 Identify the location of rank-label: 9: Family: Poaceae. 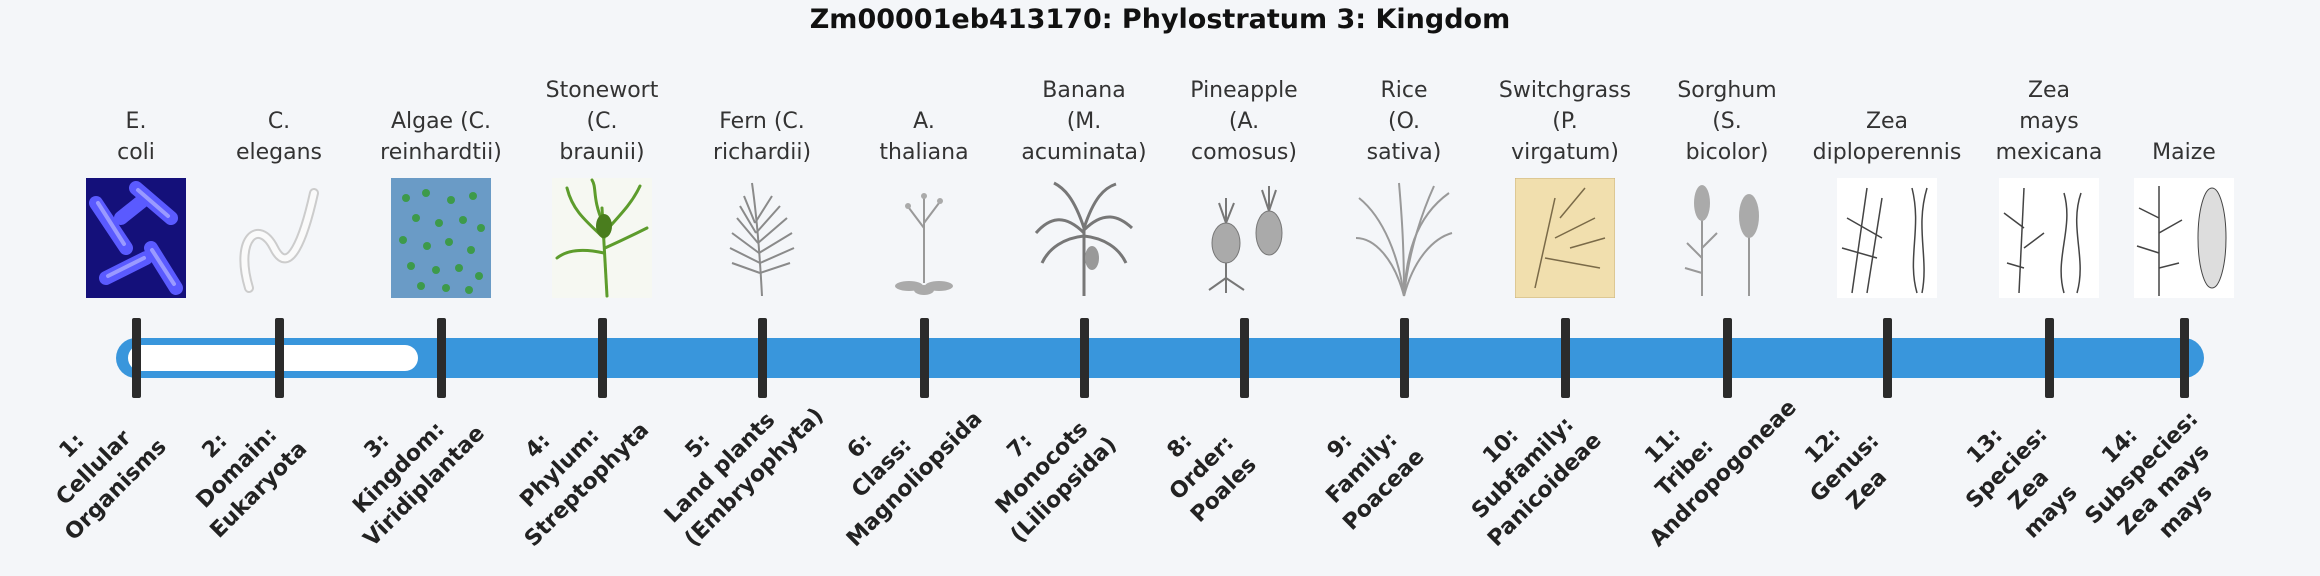
(1362, 468).